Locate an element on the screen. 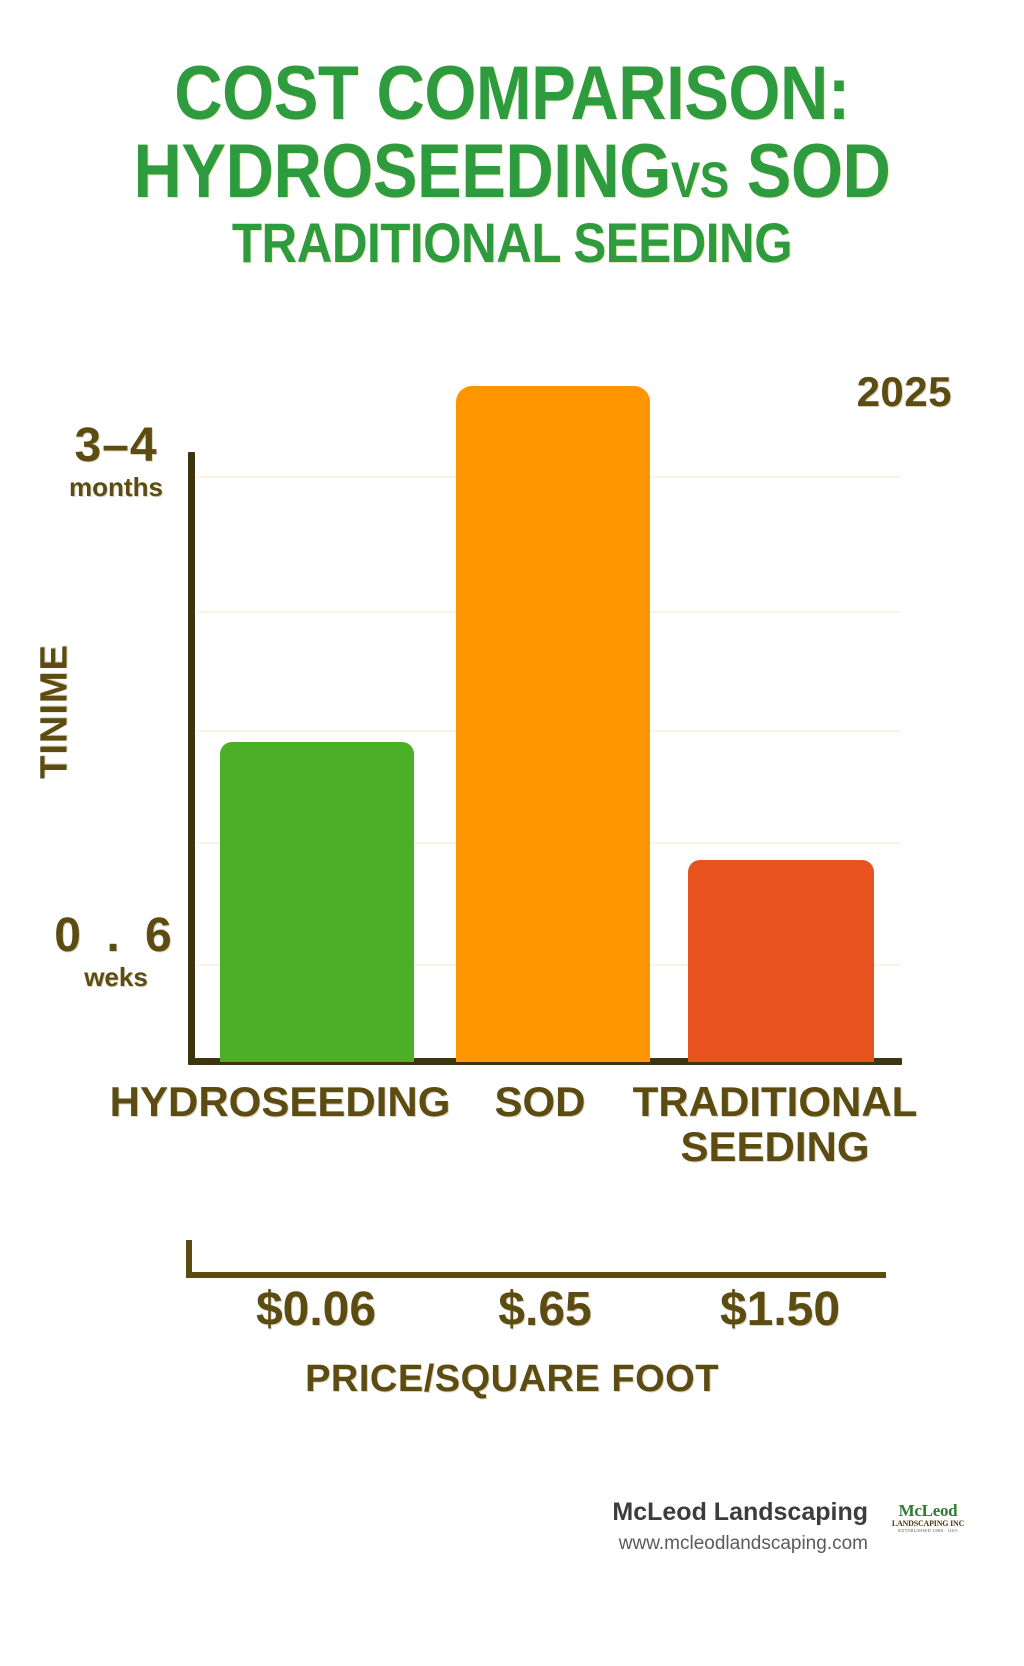  category-label-sod: SOD is located at coordinates (540, 1101).